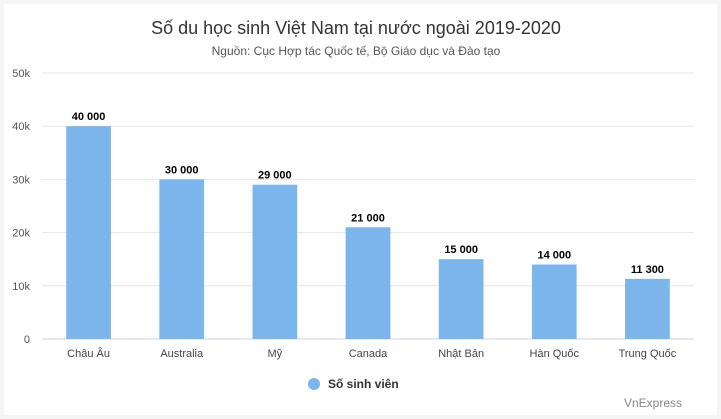  I want to click on data-label: 40 000, so click(89, 117).